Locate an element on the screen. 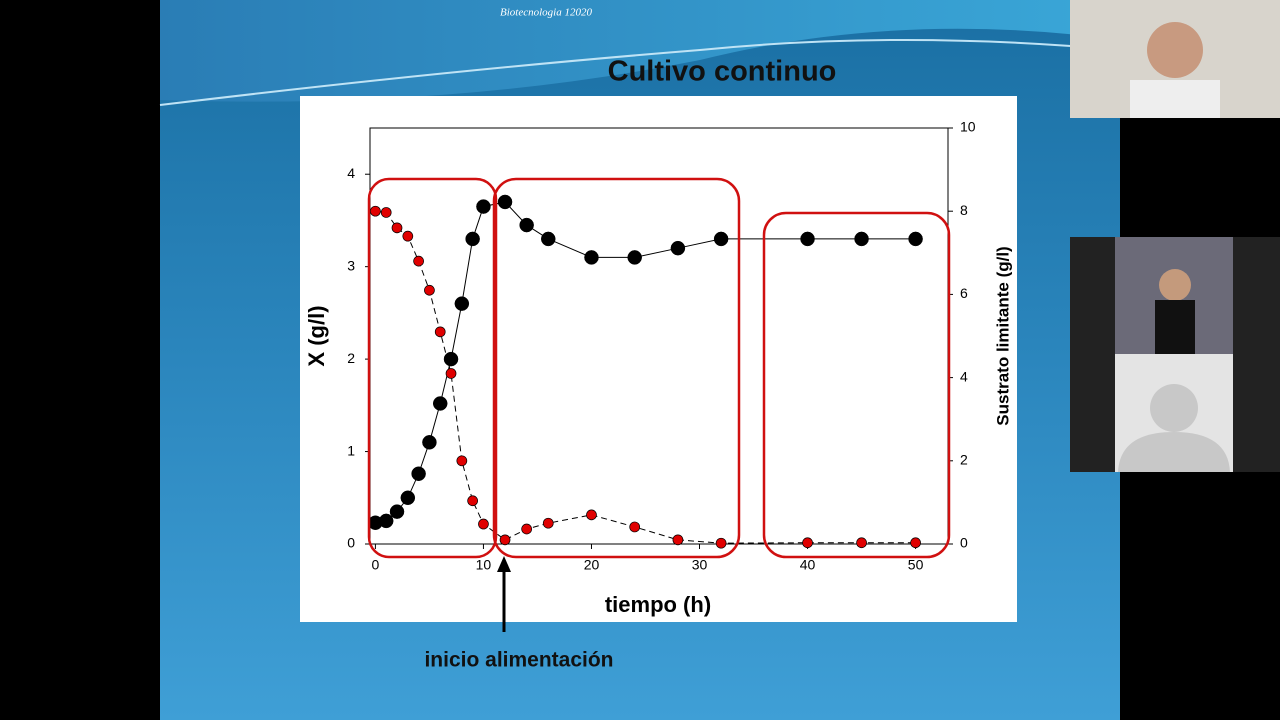  y2-tick-label: 4 is located at coordinates (964, 376).